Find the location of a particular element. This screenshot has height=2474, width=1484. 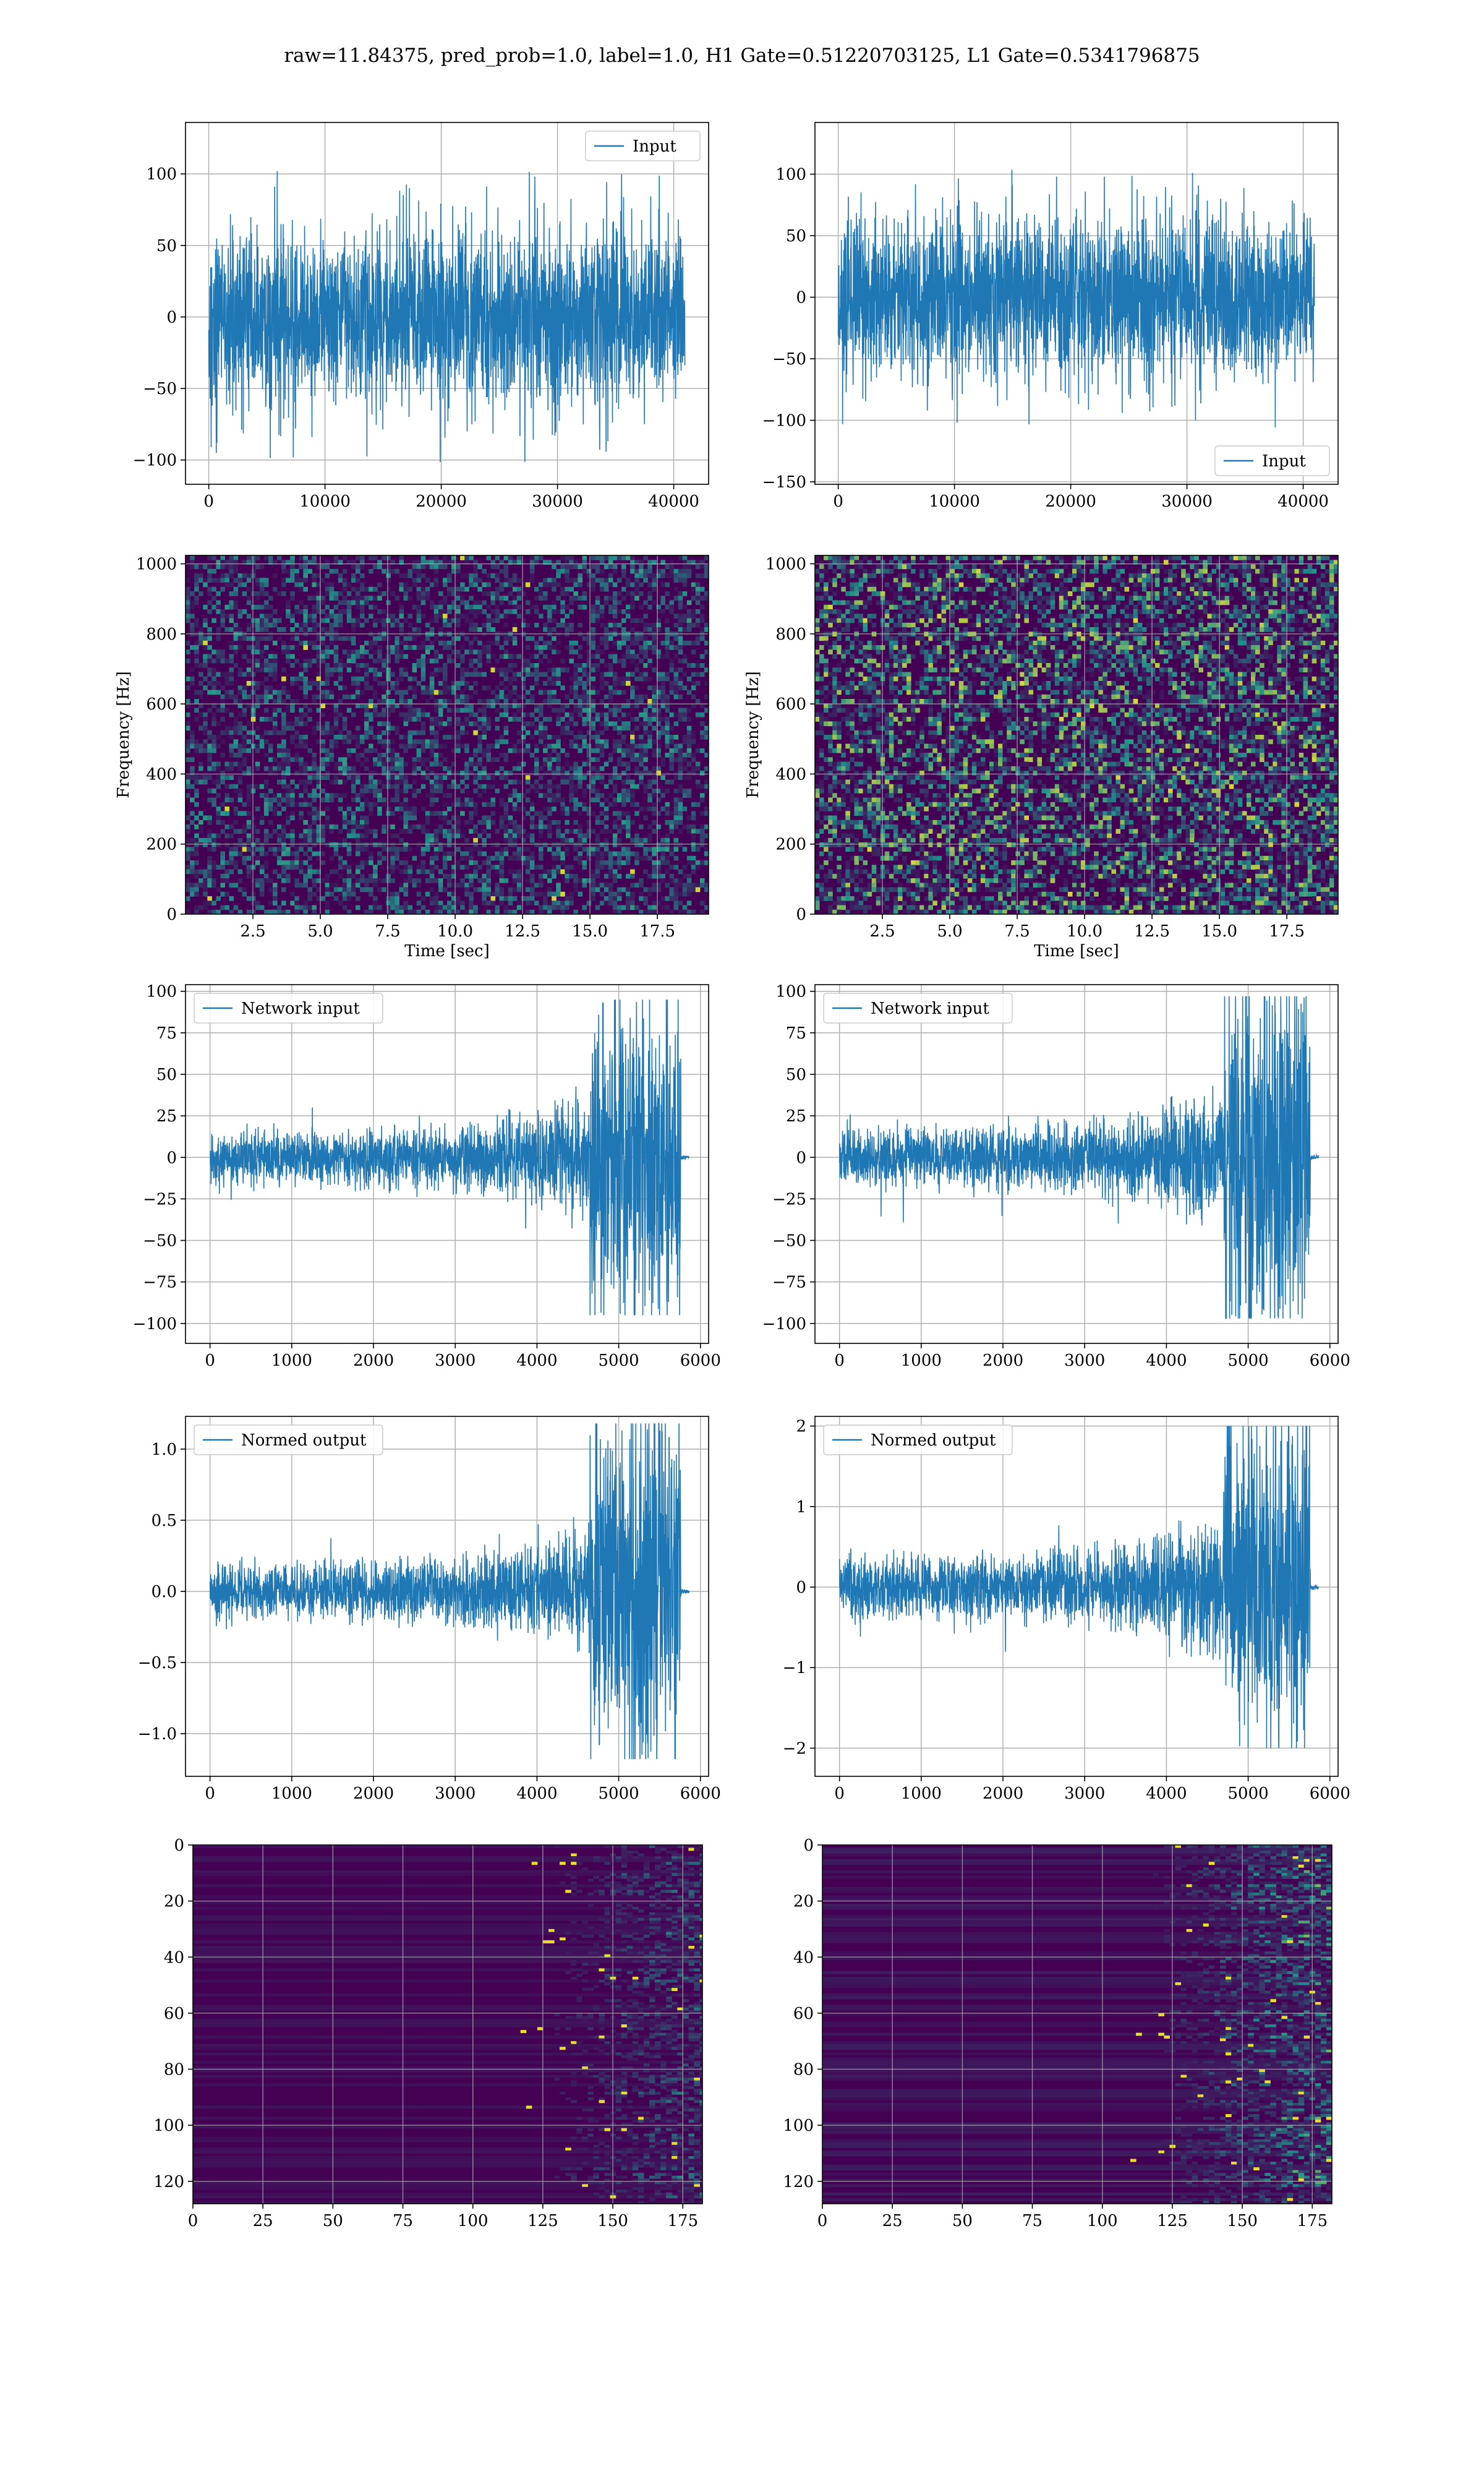

y-tick-label: −50 is located at coordinates (789, 360).